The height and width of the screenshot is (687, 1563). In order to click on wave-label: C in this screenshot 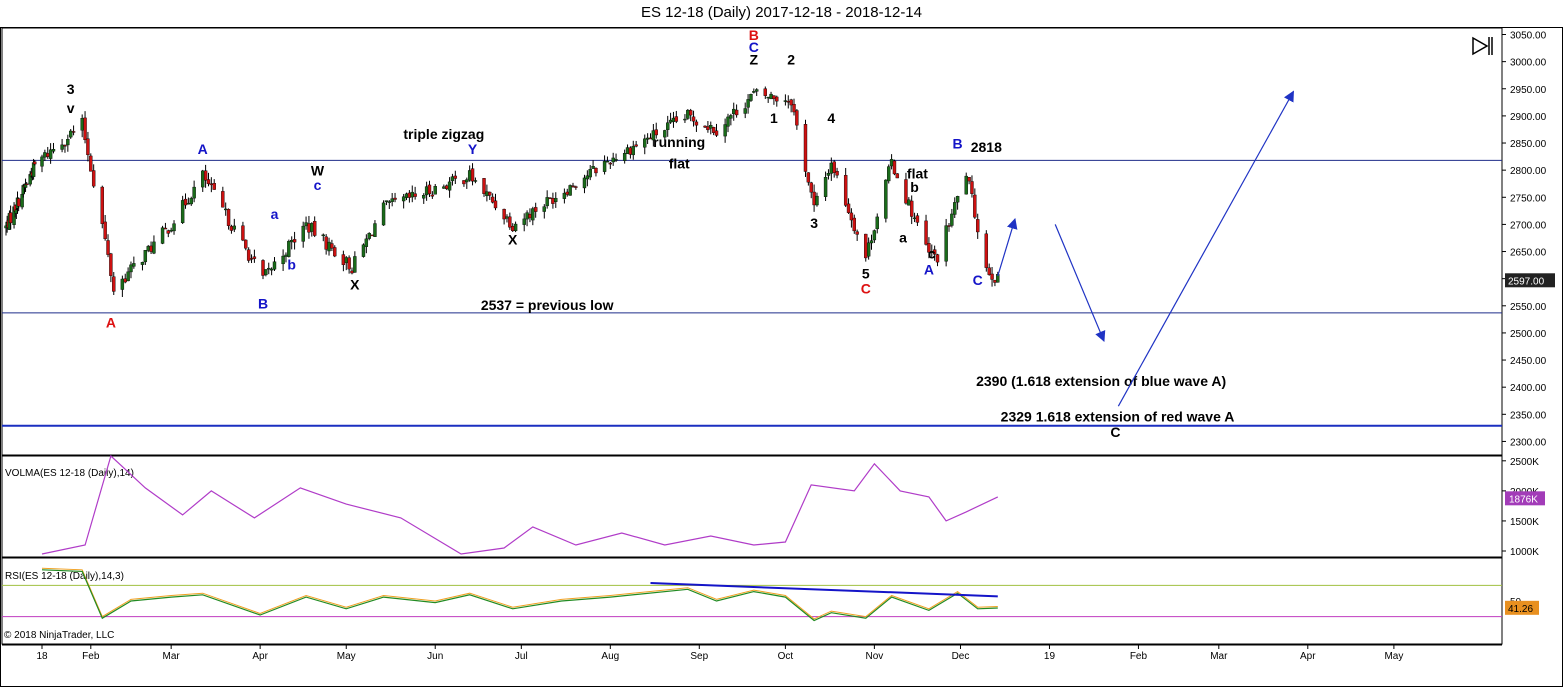, I will do `click(1115, 432)`.